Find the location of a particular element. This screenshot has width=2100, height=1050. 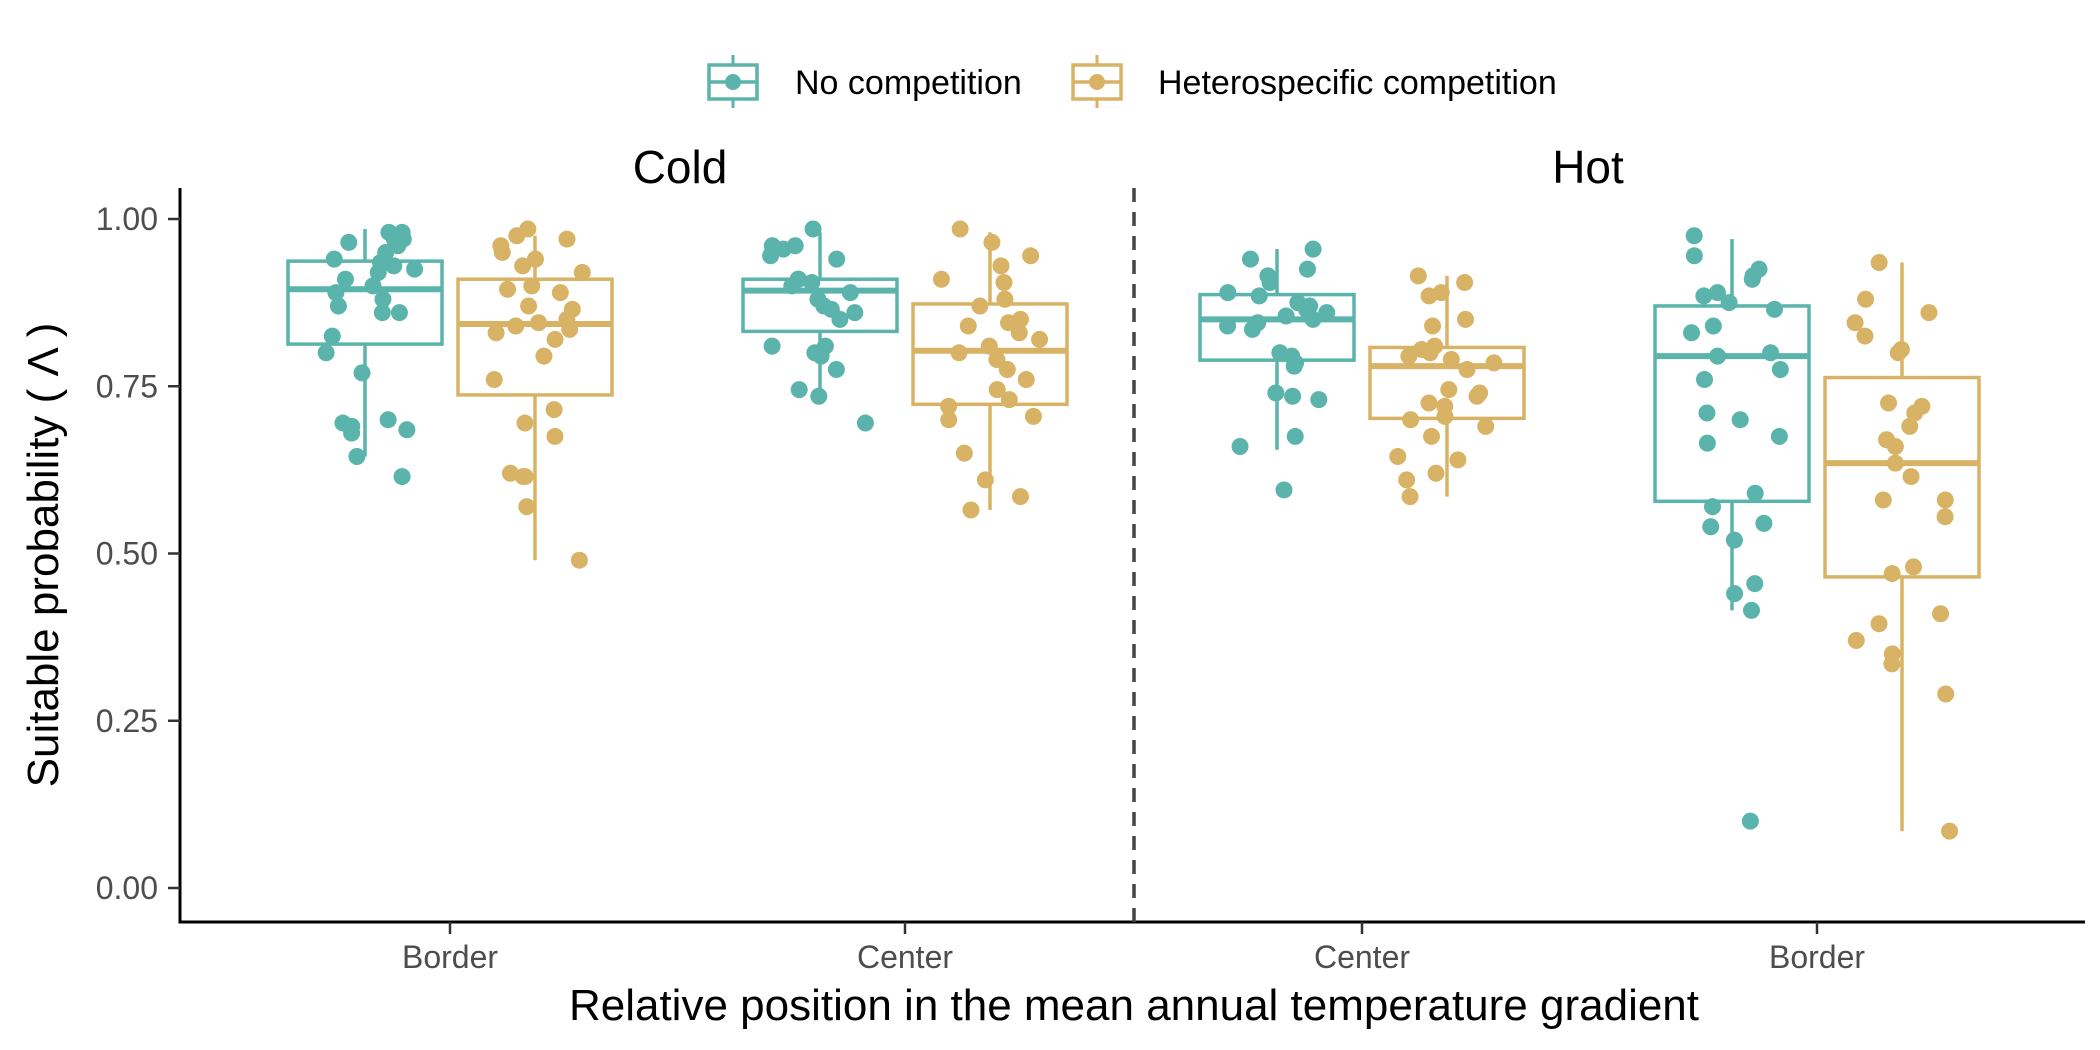

box-group-hot-center-heterospecific-competition is located at coordinates (1447, 386).